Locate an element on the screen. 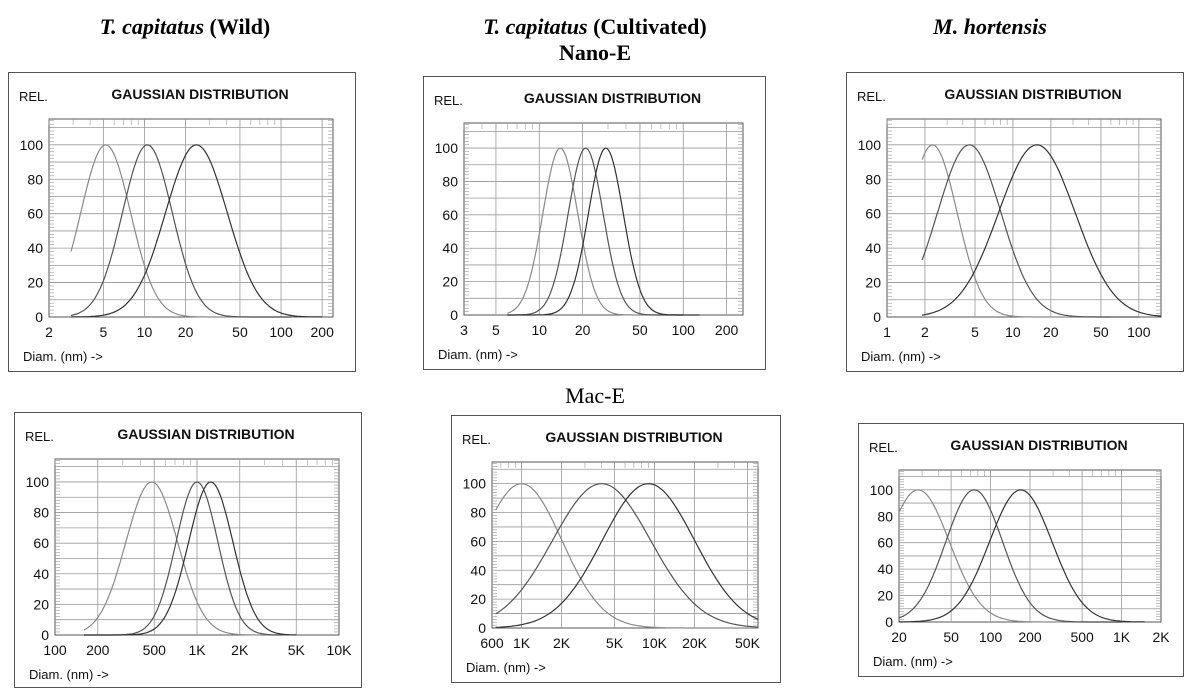 This screenshot has height=689, width=1184. header-cultivated-note: (Cultivated) is located at coordinates (650, 26).